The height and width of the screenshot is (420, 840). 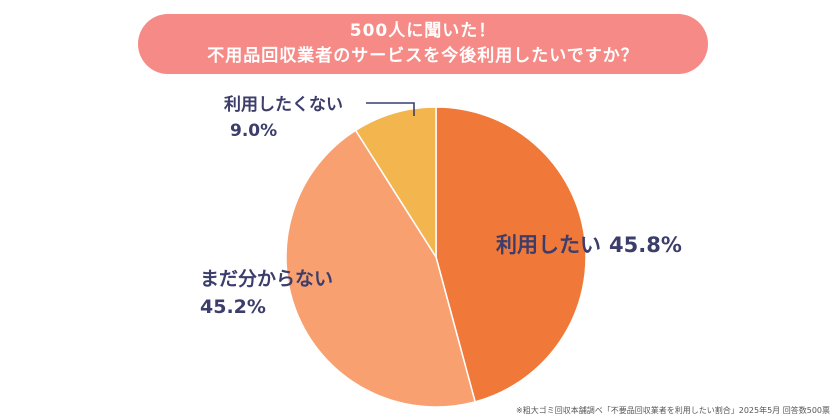 I want to click on slice-use, so click(x=511, y=254).